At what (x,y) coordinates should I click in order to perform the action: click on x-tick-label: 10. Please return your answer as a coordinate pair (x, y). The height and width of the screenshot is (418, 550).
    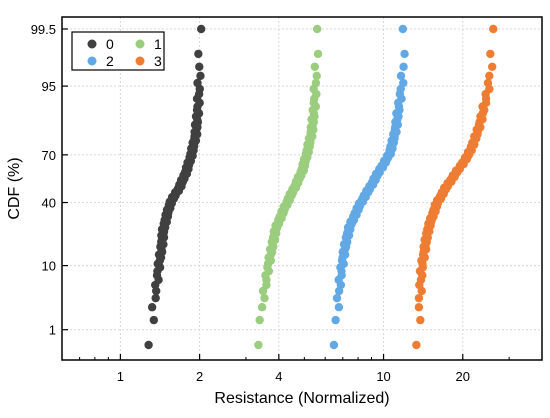
    Looking at the image, I should click on (383, 376).